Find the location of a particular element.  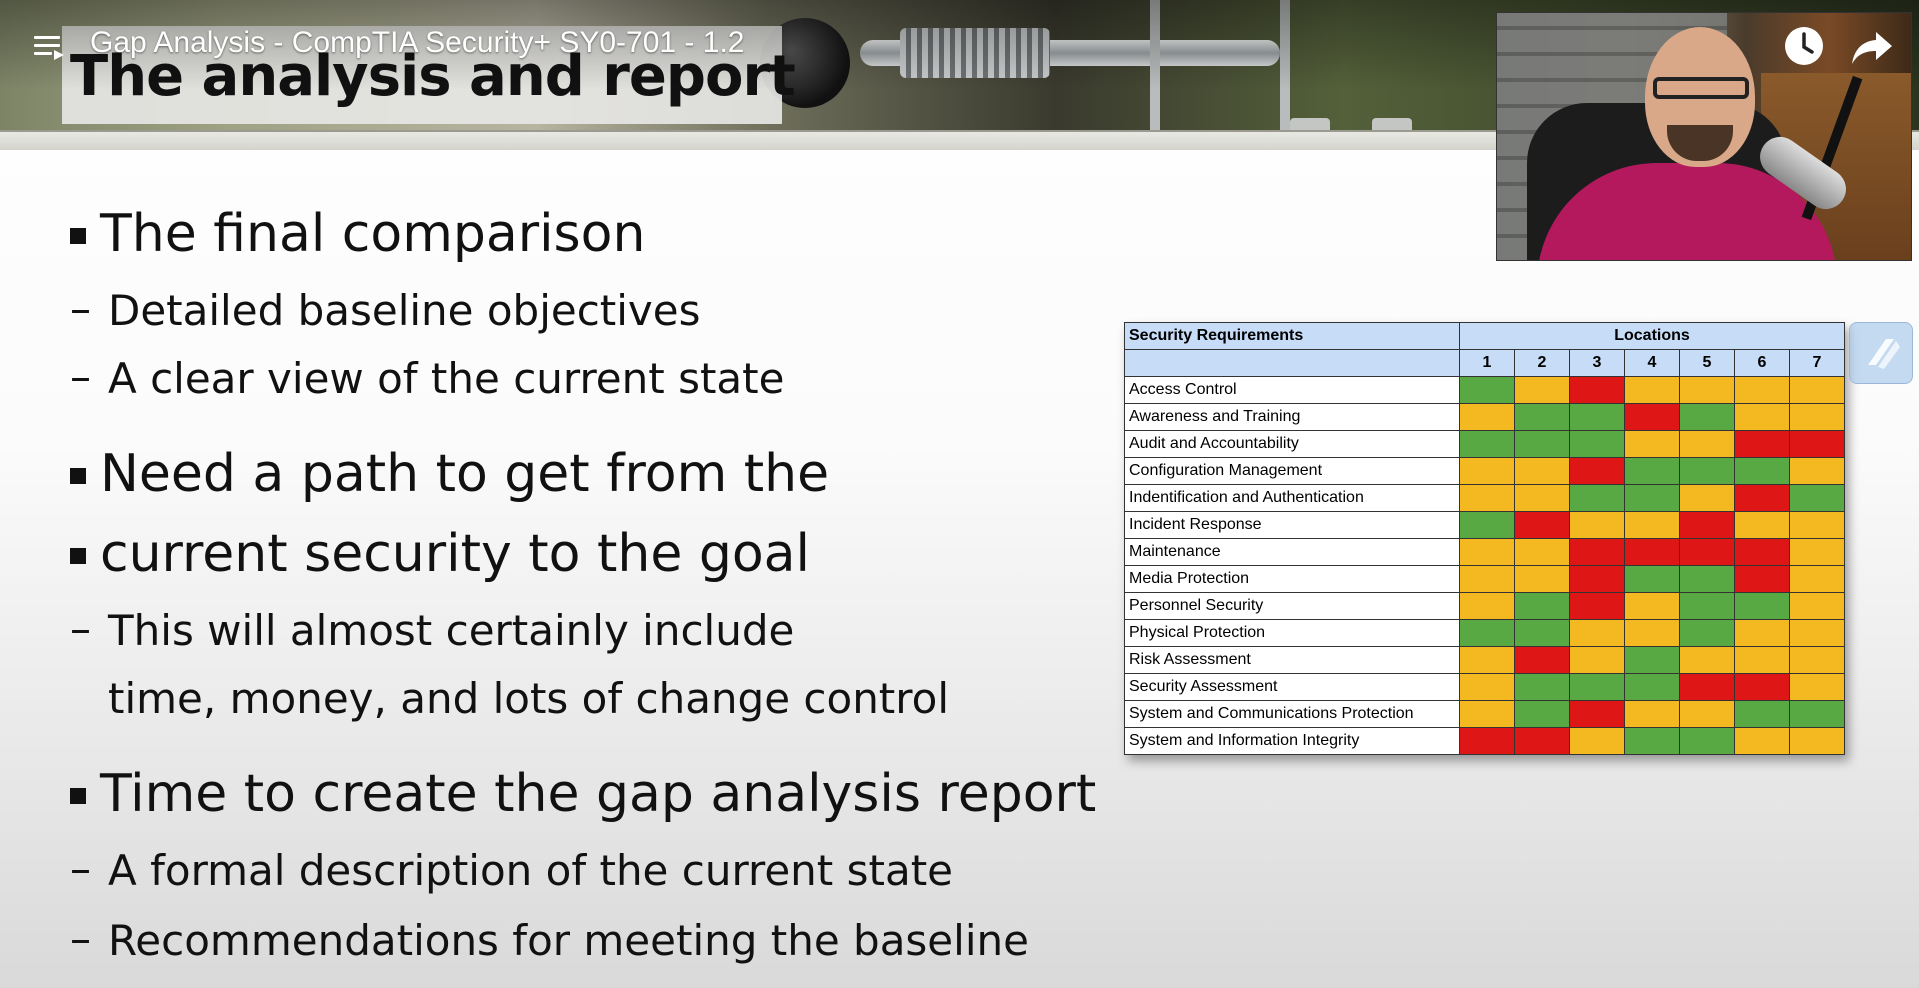

requirements-header-blank is located at coordinates (1292, 363).